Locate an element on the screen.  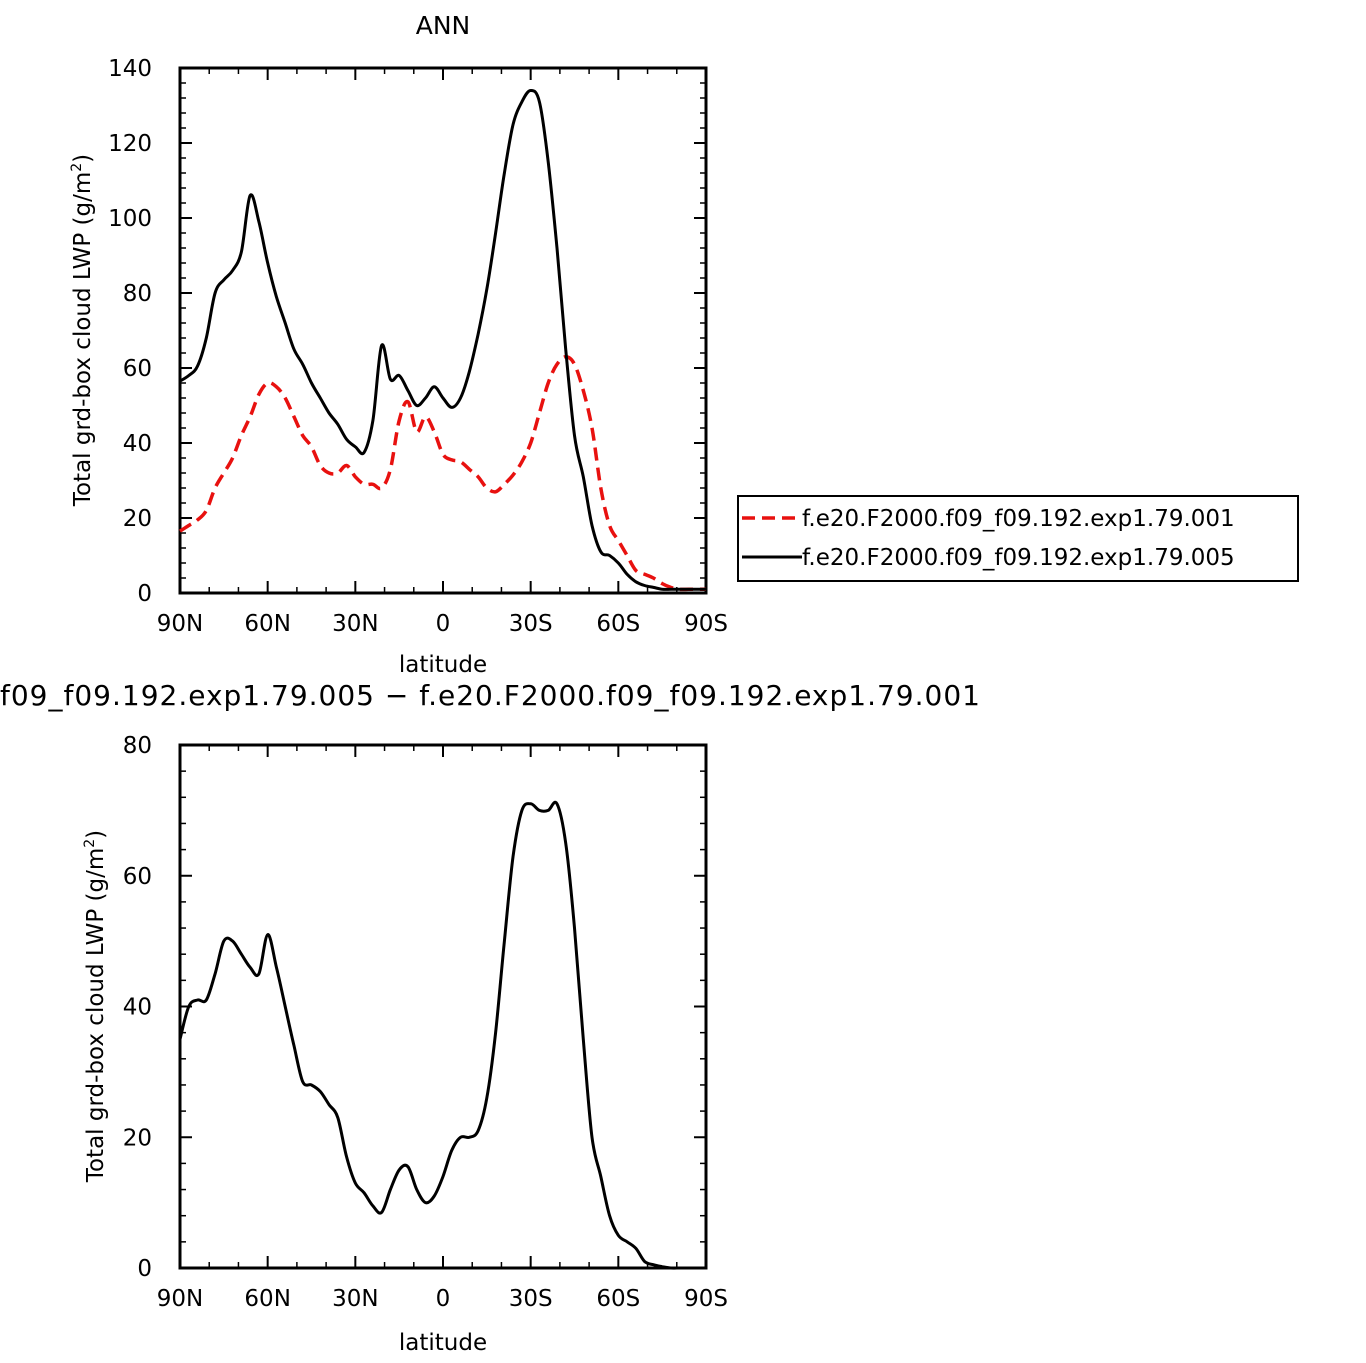
top-y-tick-label: 140 is located at coordinates (130, 69).